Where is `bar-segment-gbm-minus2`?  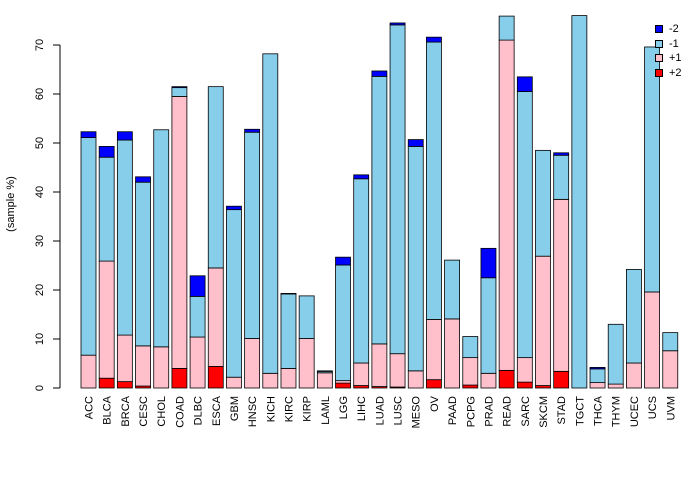 bar-segment-gbm-minus2 is located at coordinates (234, 208).